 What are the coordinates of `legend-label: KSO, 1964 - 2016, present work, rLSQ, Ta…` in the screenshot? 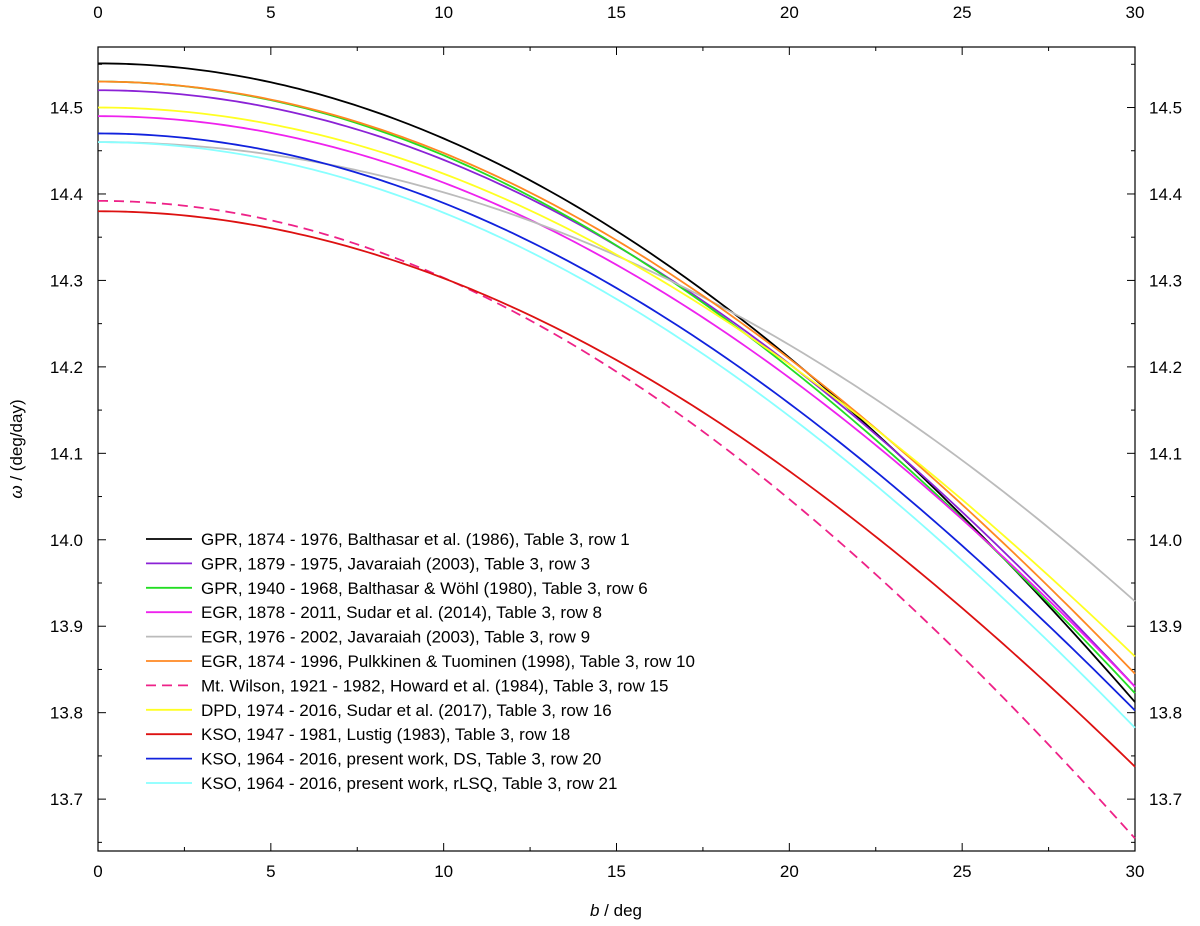 It's located at (409, 783).